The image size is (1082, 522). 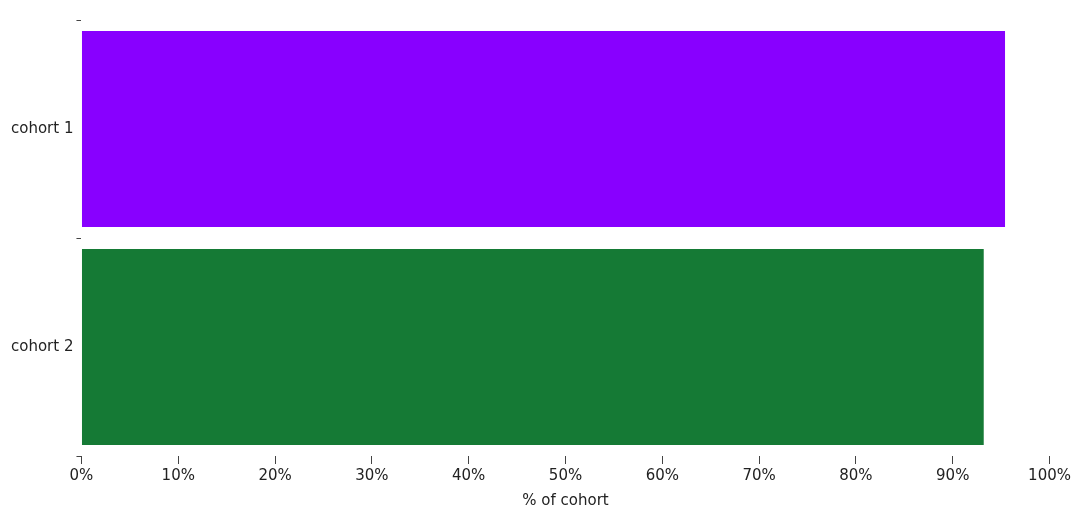 What do you see at coordinates (662, 474) in the screenshot?
I see `x-tick-label: 60%` at bounding box center [662, 474].